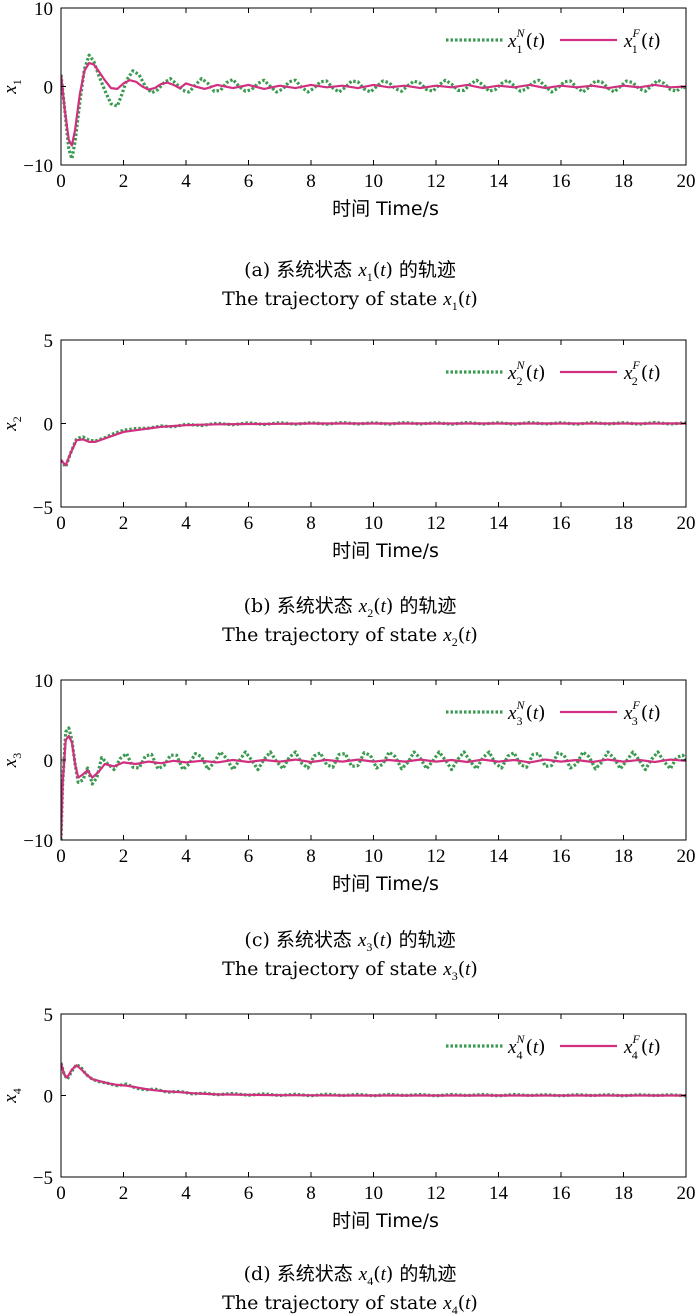  I want to click on caption-cn: (a) 系统状态 x1(t) 的轨迹, so click(350, 271).